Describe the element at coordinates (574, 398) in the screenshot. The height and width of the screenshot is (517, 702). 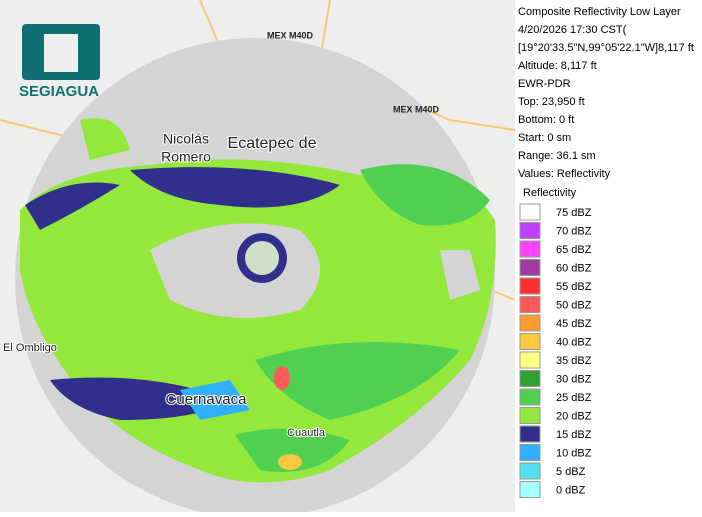
I see `legend-label: 25 dBZ` at that location.